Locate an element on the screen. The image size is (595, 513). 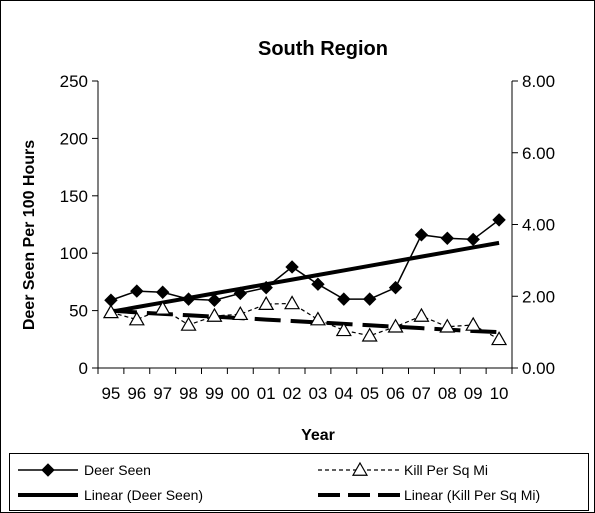
series-line-deer-seen is located at coordinates (305, 260).